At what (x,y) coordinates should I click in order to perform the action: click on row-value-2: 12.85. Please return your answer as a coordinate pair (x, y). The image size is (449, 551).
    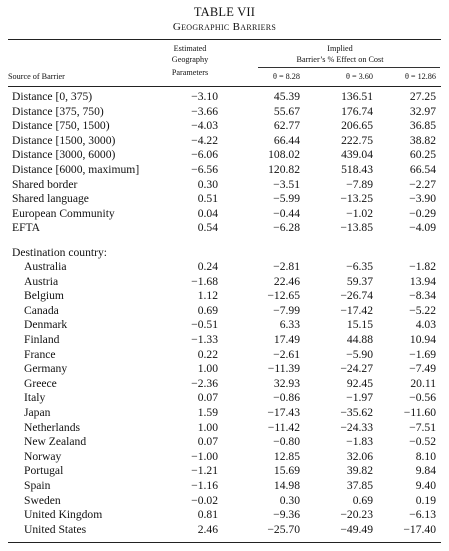
    Looking at the image, I should click on (286, 456).